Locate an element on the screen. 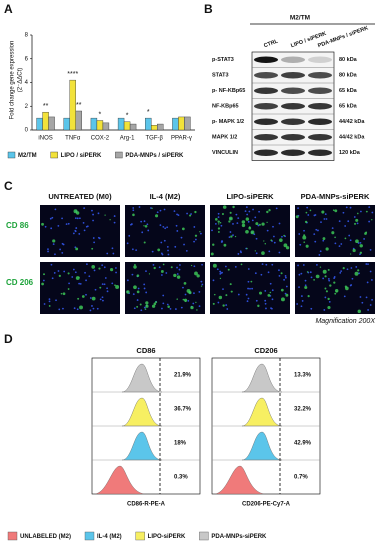  x-tick-label: COX-2 is located at coordinates (100, 139).